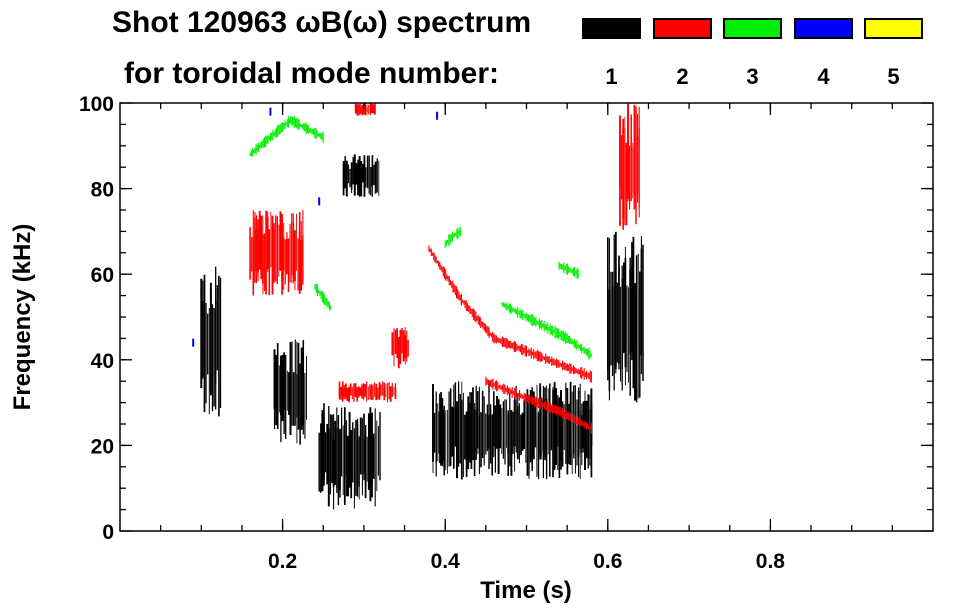 The image size is (963, 615). What do you see at coordinates (446, 561) in the screenshot?
I see `x-tick-label: 0.4` at bounding box center [446, 561].